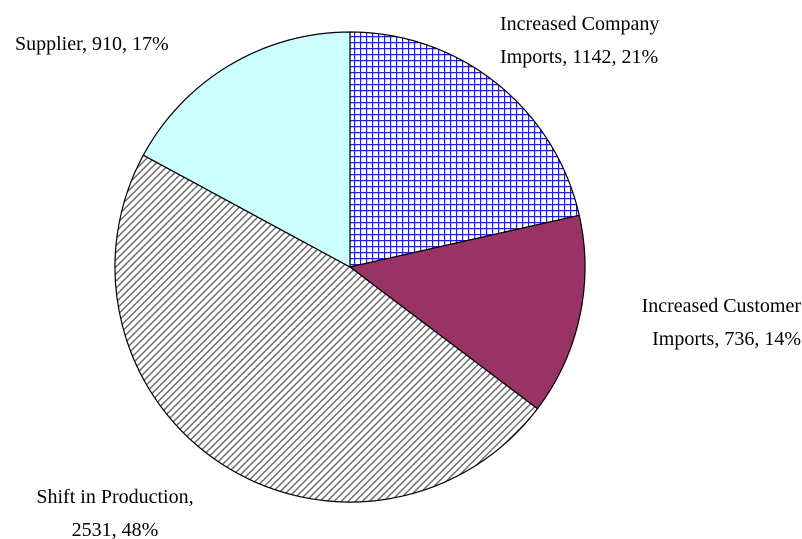 The image size is (802, 539). What do you see at coordinates (114, 497) in the screenshot?
I see `slice-label-line: Shift in Production,` at bounding box center [114, 497].